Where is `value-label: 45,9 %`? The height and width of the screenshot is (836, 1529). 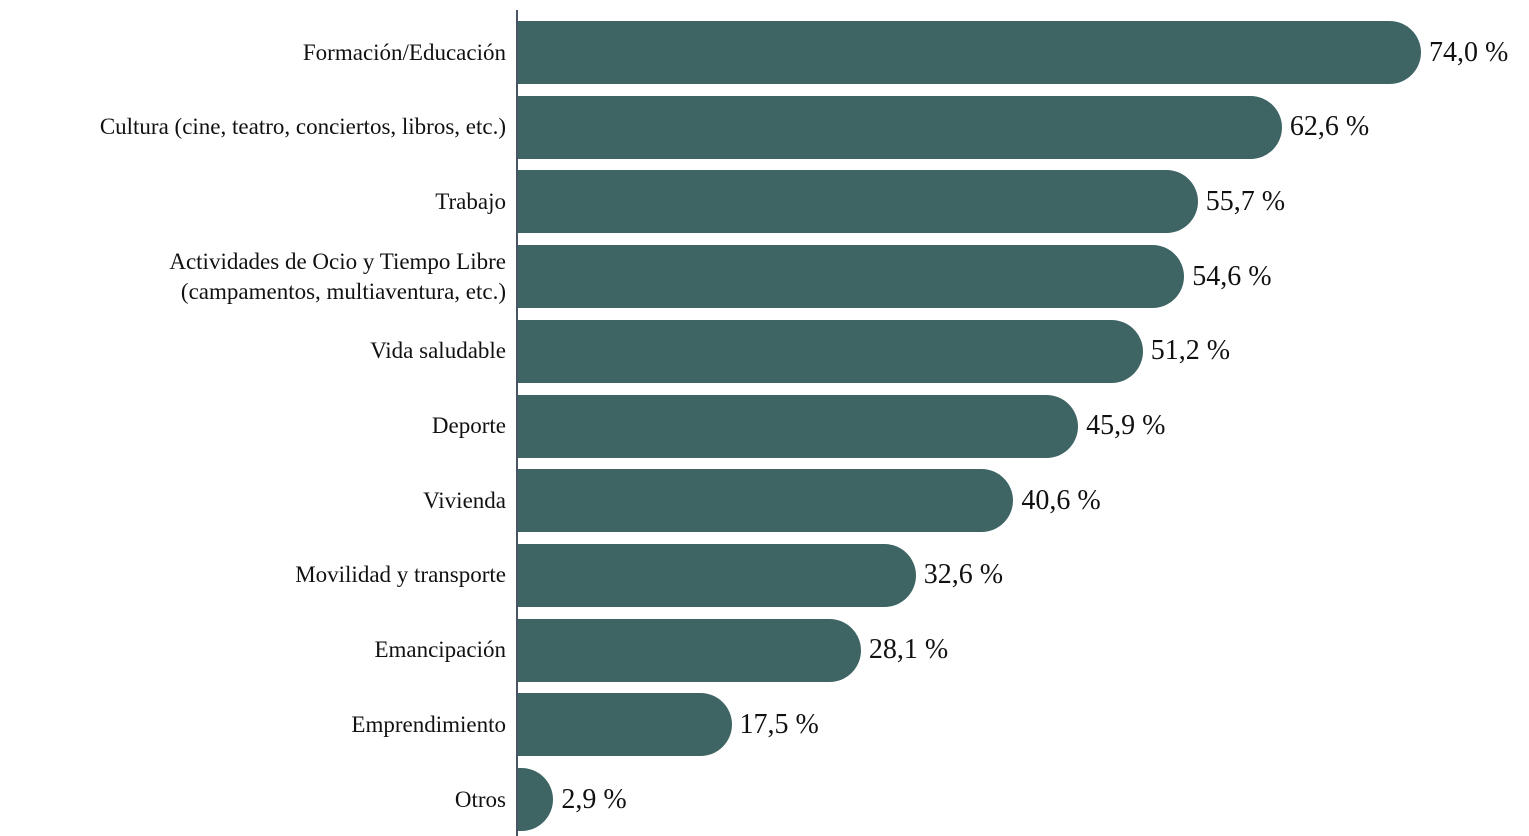 value-label: 45,9 % is located at coordinates (1126, 425).